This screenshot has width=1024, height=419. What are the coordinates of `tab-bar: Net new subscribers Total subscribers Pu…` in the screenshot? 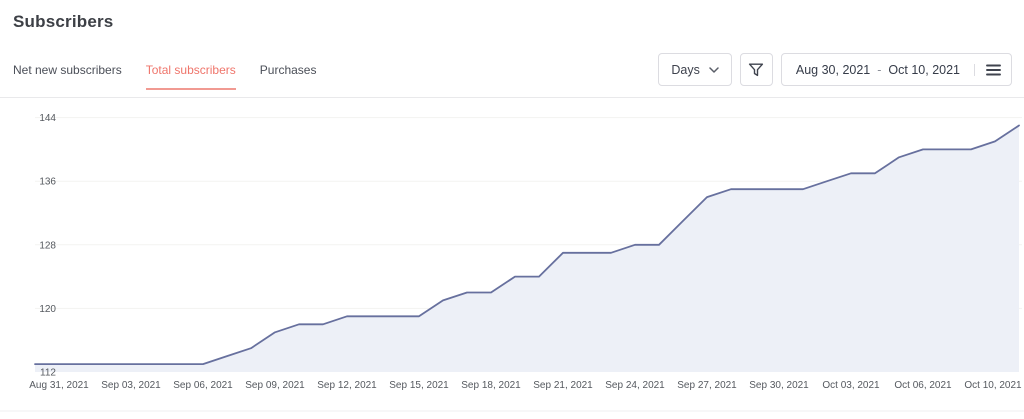 It's located at (164, 76).